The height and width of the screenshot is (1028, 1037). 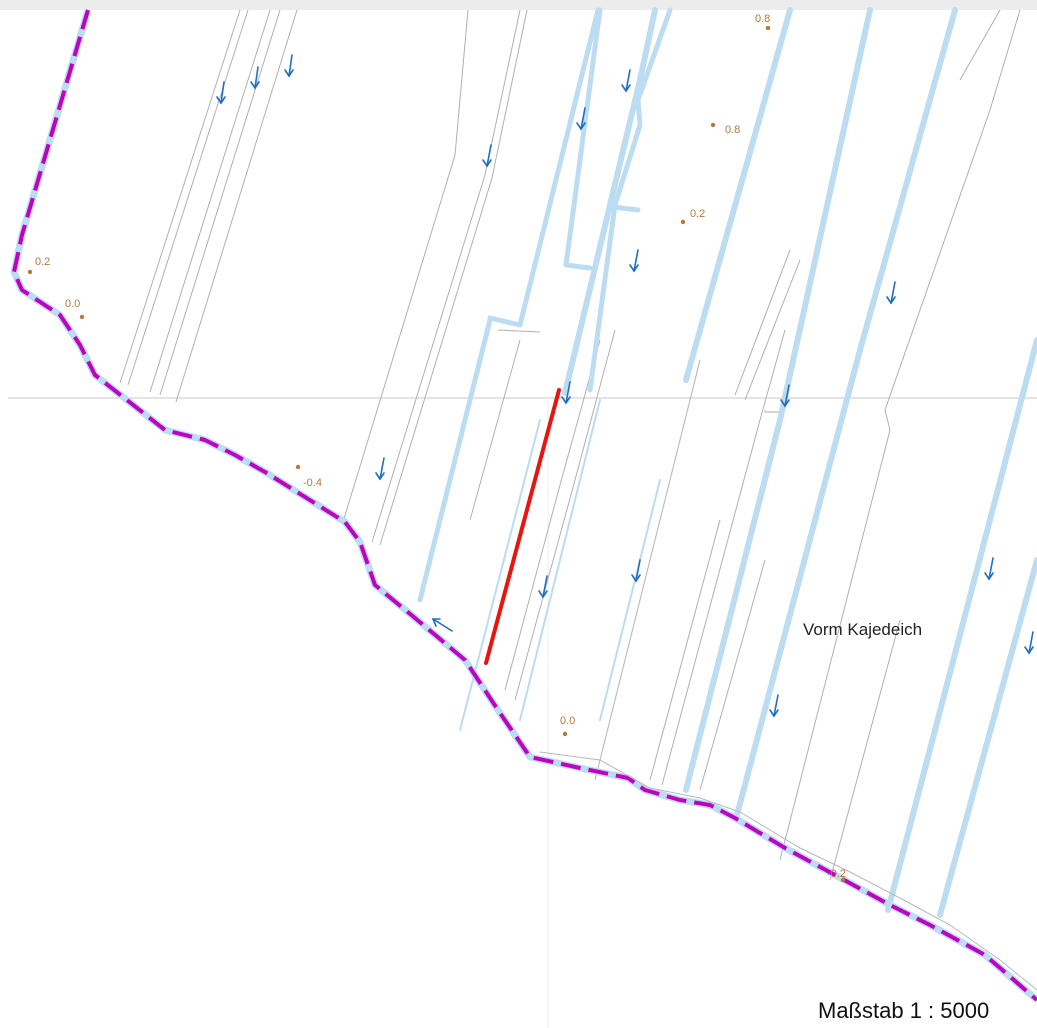 I want to click on spot-height: -0.2, so click(x=836, y=875).